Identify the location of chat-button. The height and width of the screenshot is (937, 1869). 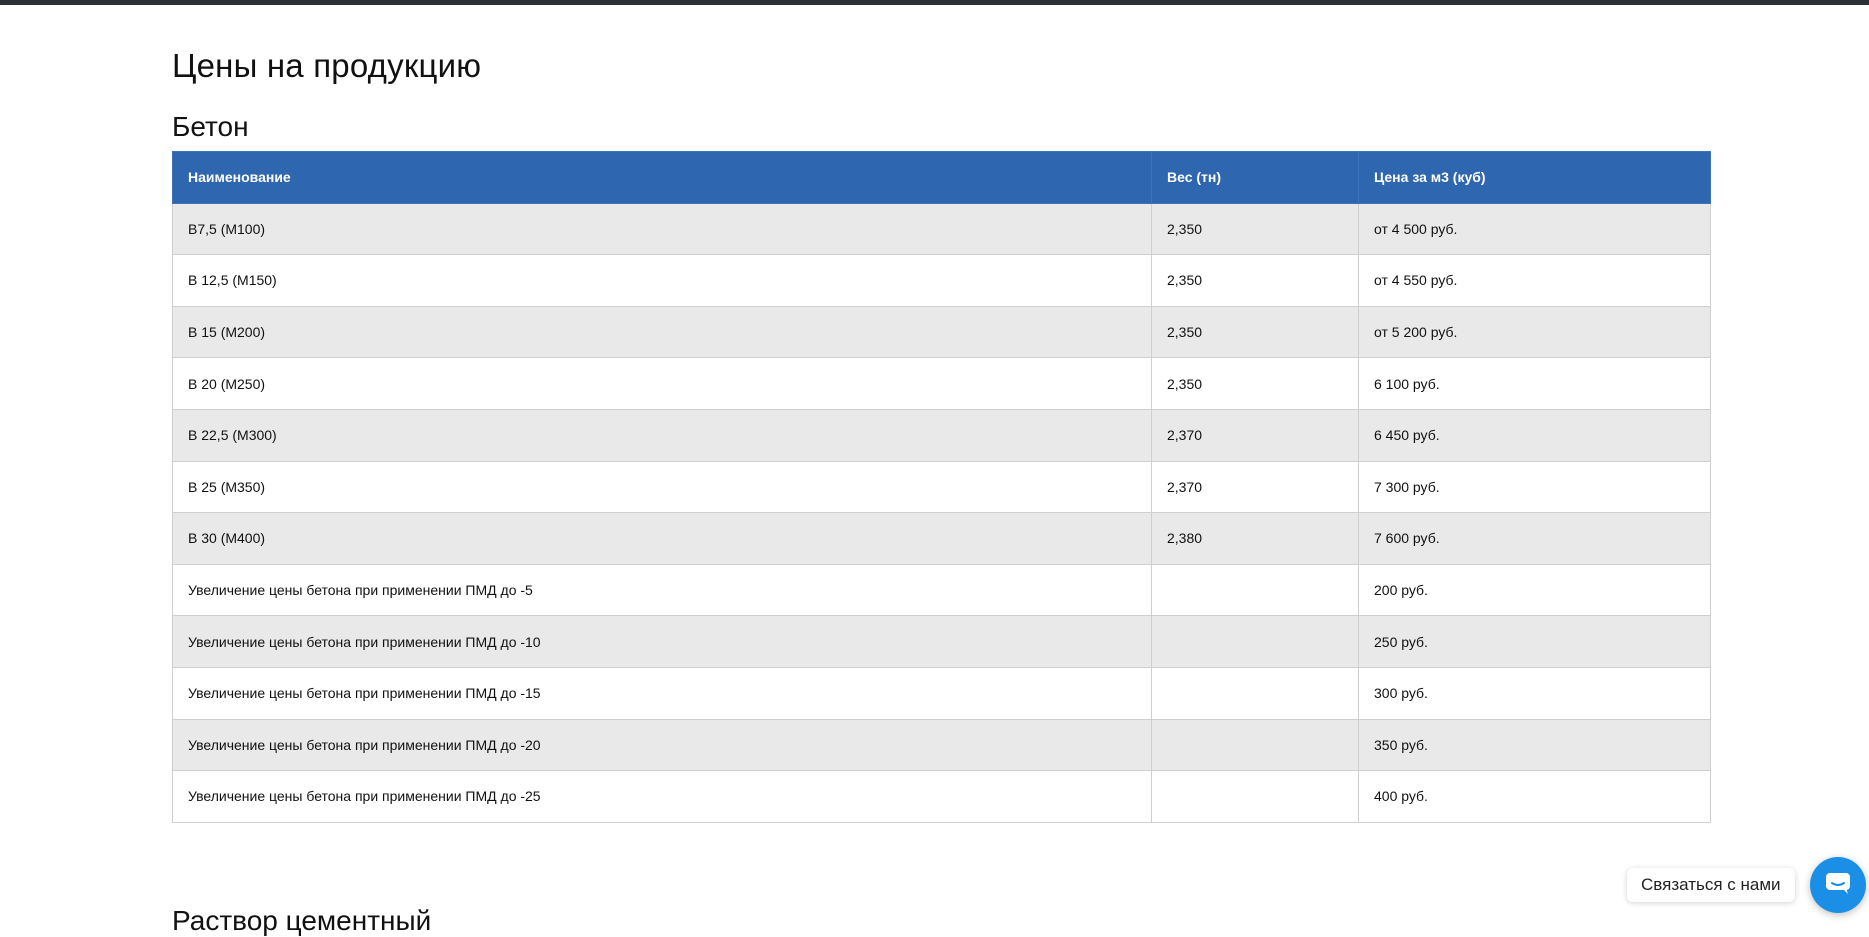
(1838, 885).